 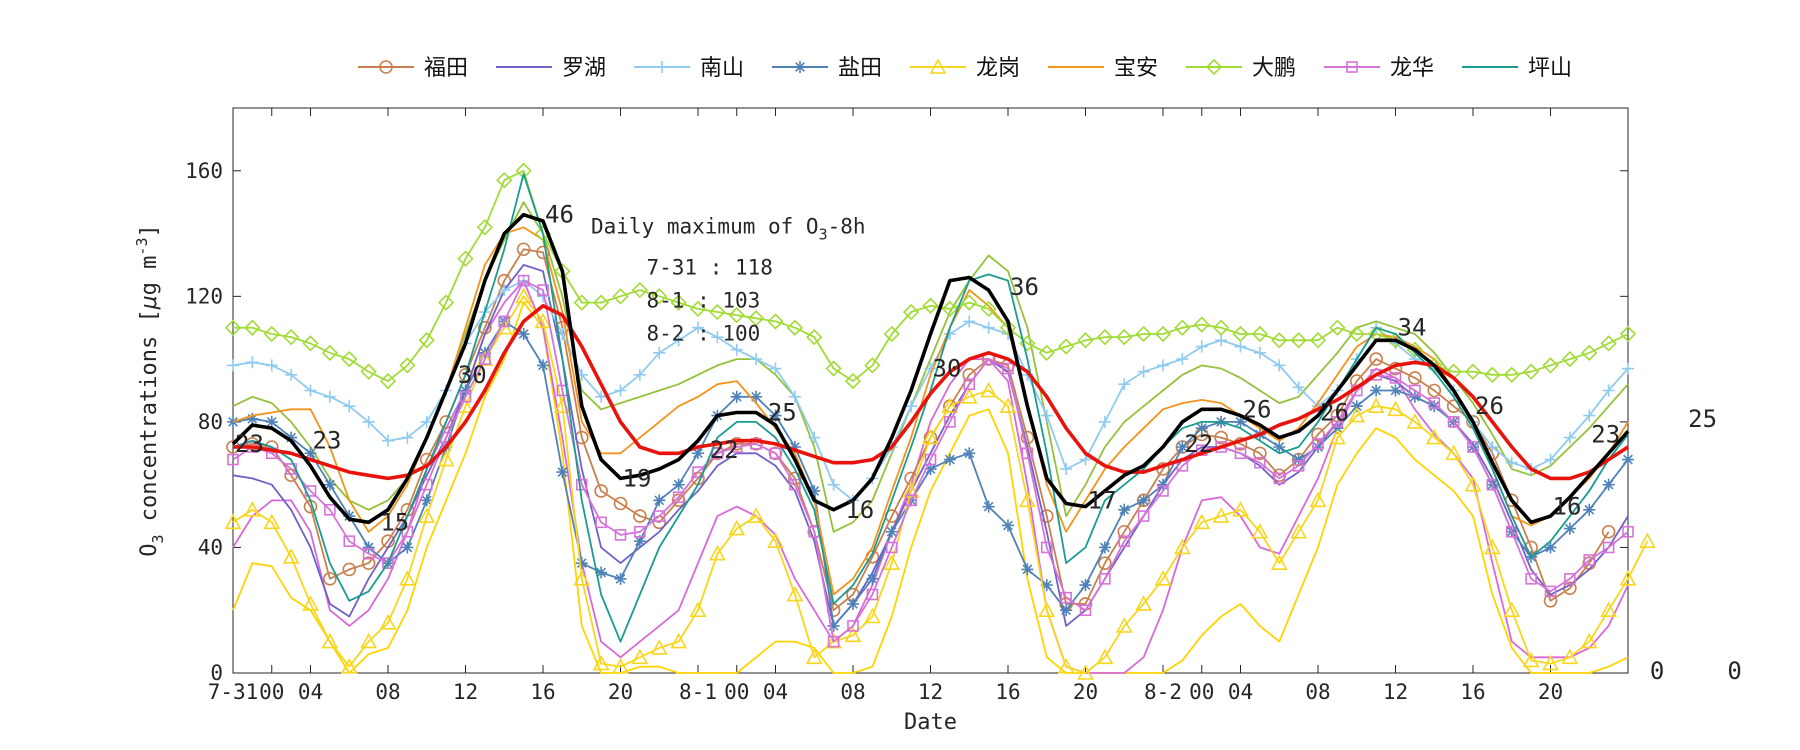 I want to click on y-tick-label: 0, so click(x=216, y=673).